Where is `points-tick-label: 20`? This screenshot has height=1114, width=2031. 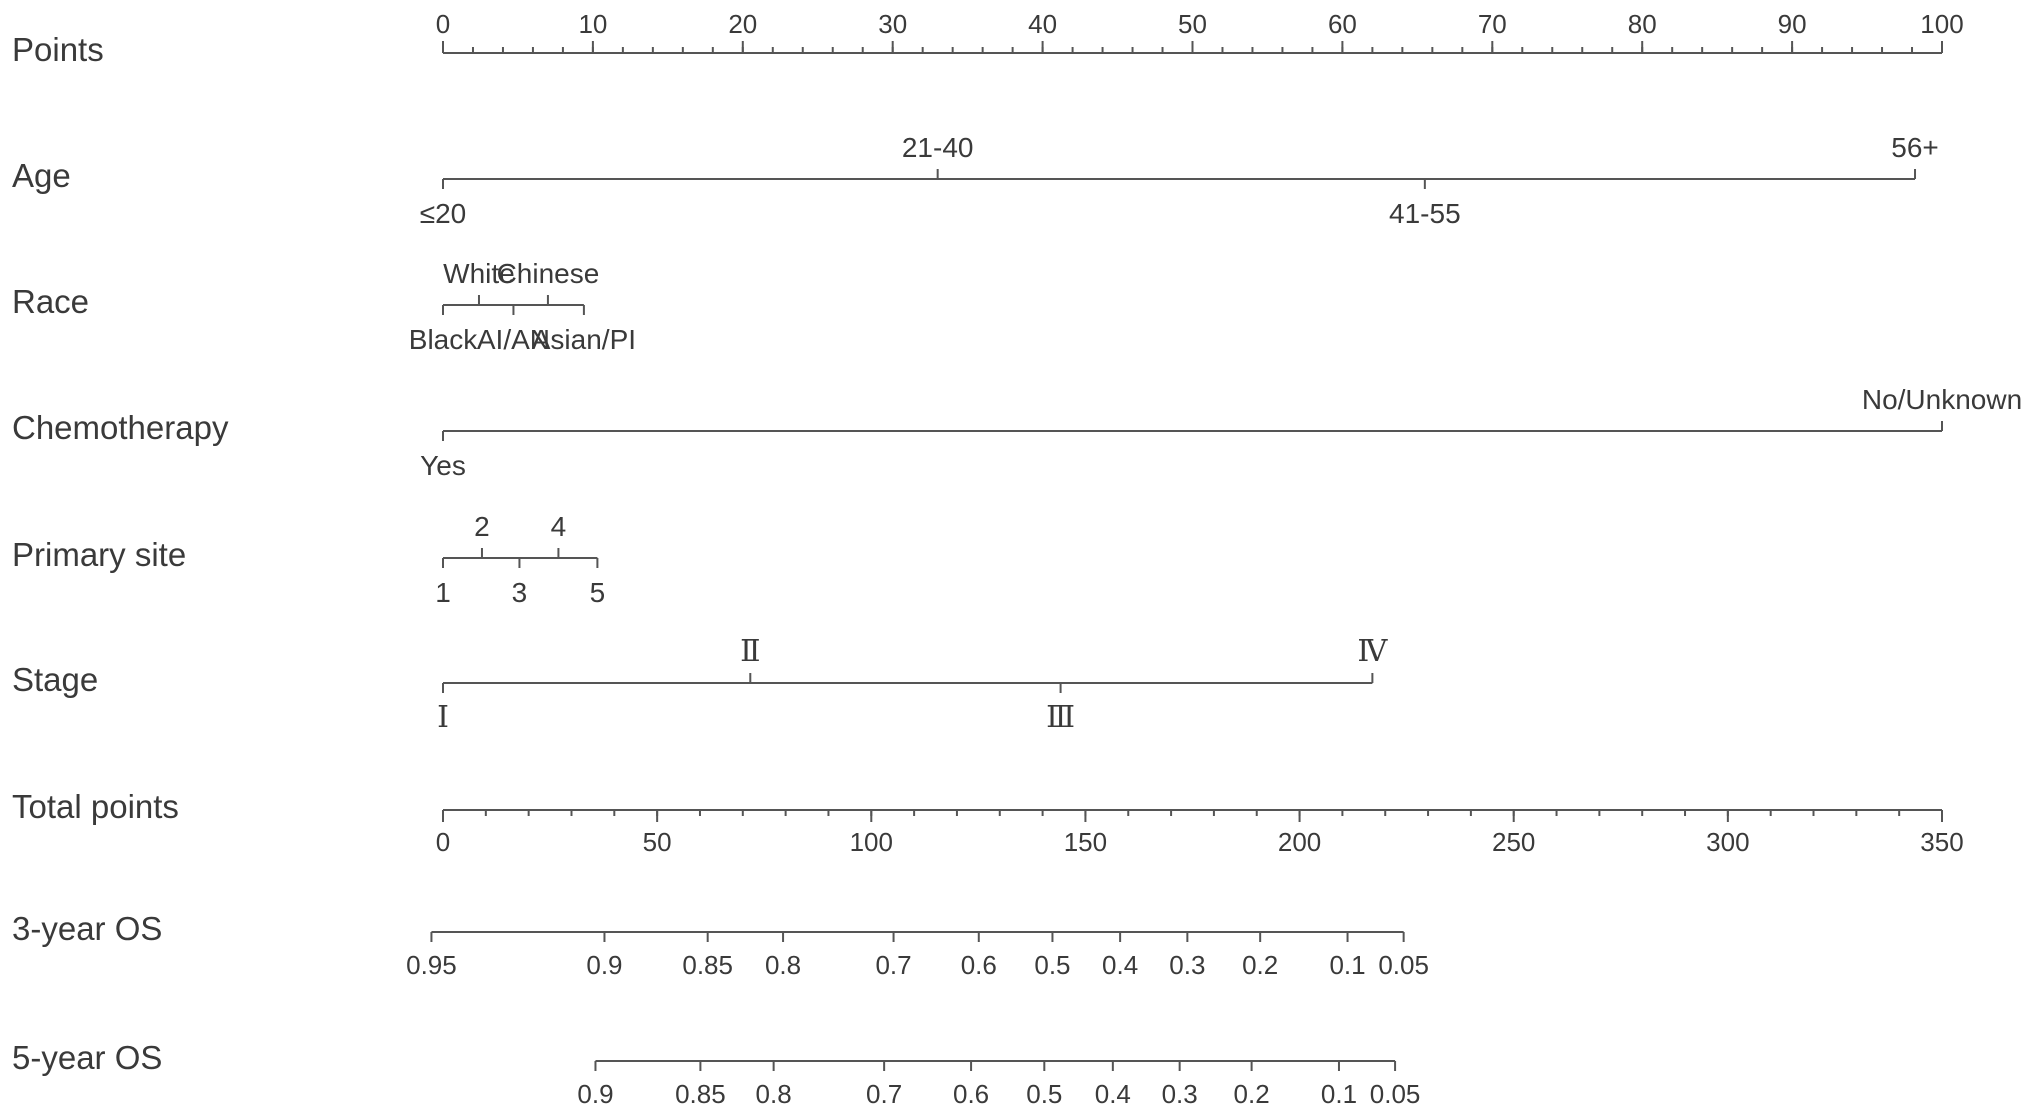 points-tick-label: 20 is located at coordinates (742, 24).